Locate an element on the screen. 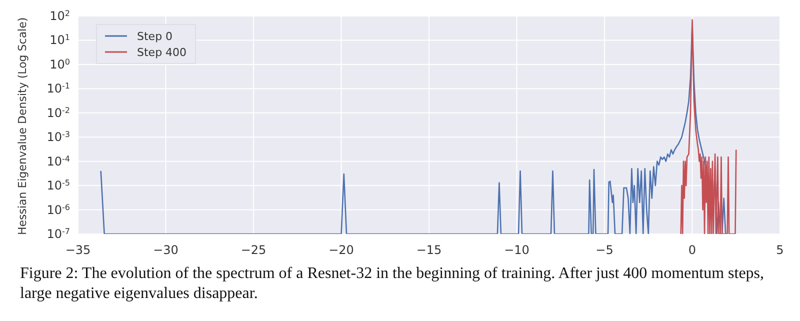 The height and width of the screenshot is (321, 800). x-tick-label: −25 is located at coordinates (253, 250).